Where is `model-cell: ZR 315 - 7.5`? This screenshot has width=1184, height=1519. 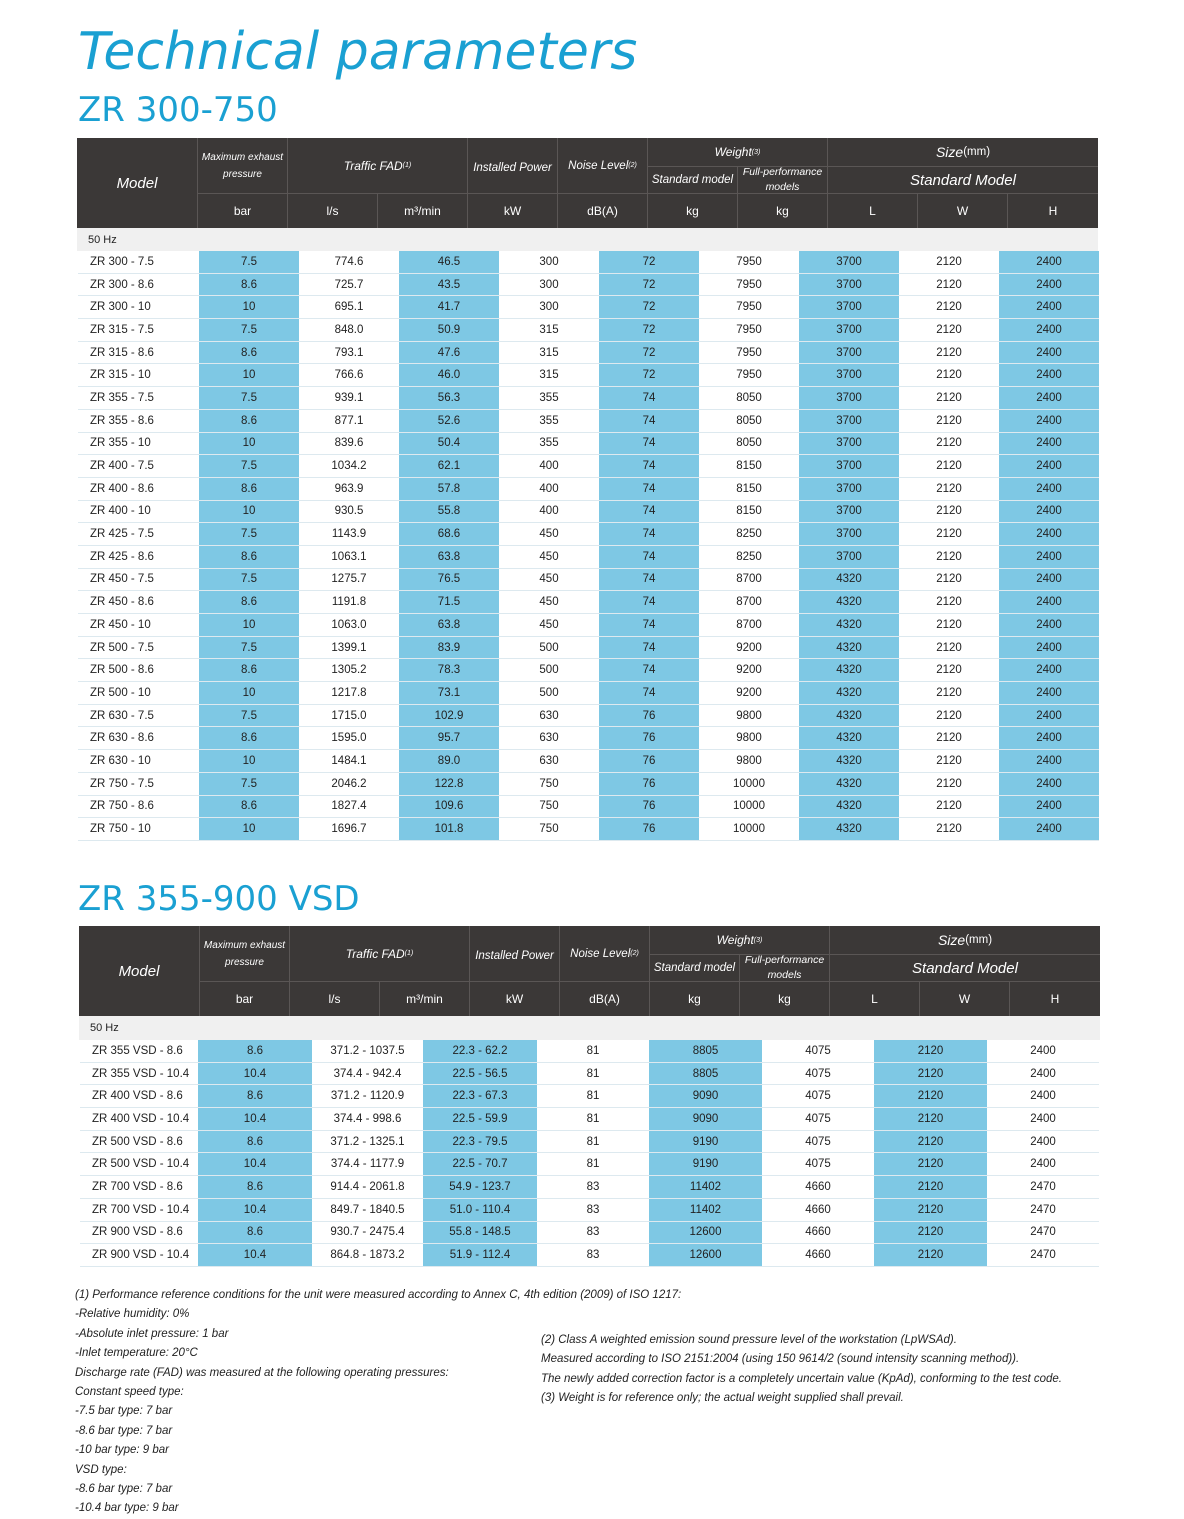 model-cell: ZR 315 - 7.5 is located at coordinates (122, 329).